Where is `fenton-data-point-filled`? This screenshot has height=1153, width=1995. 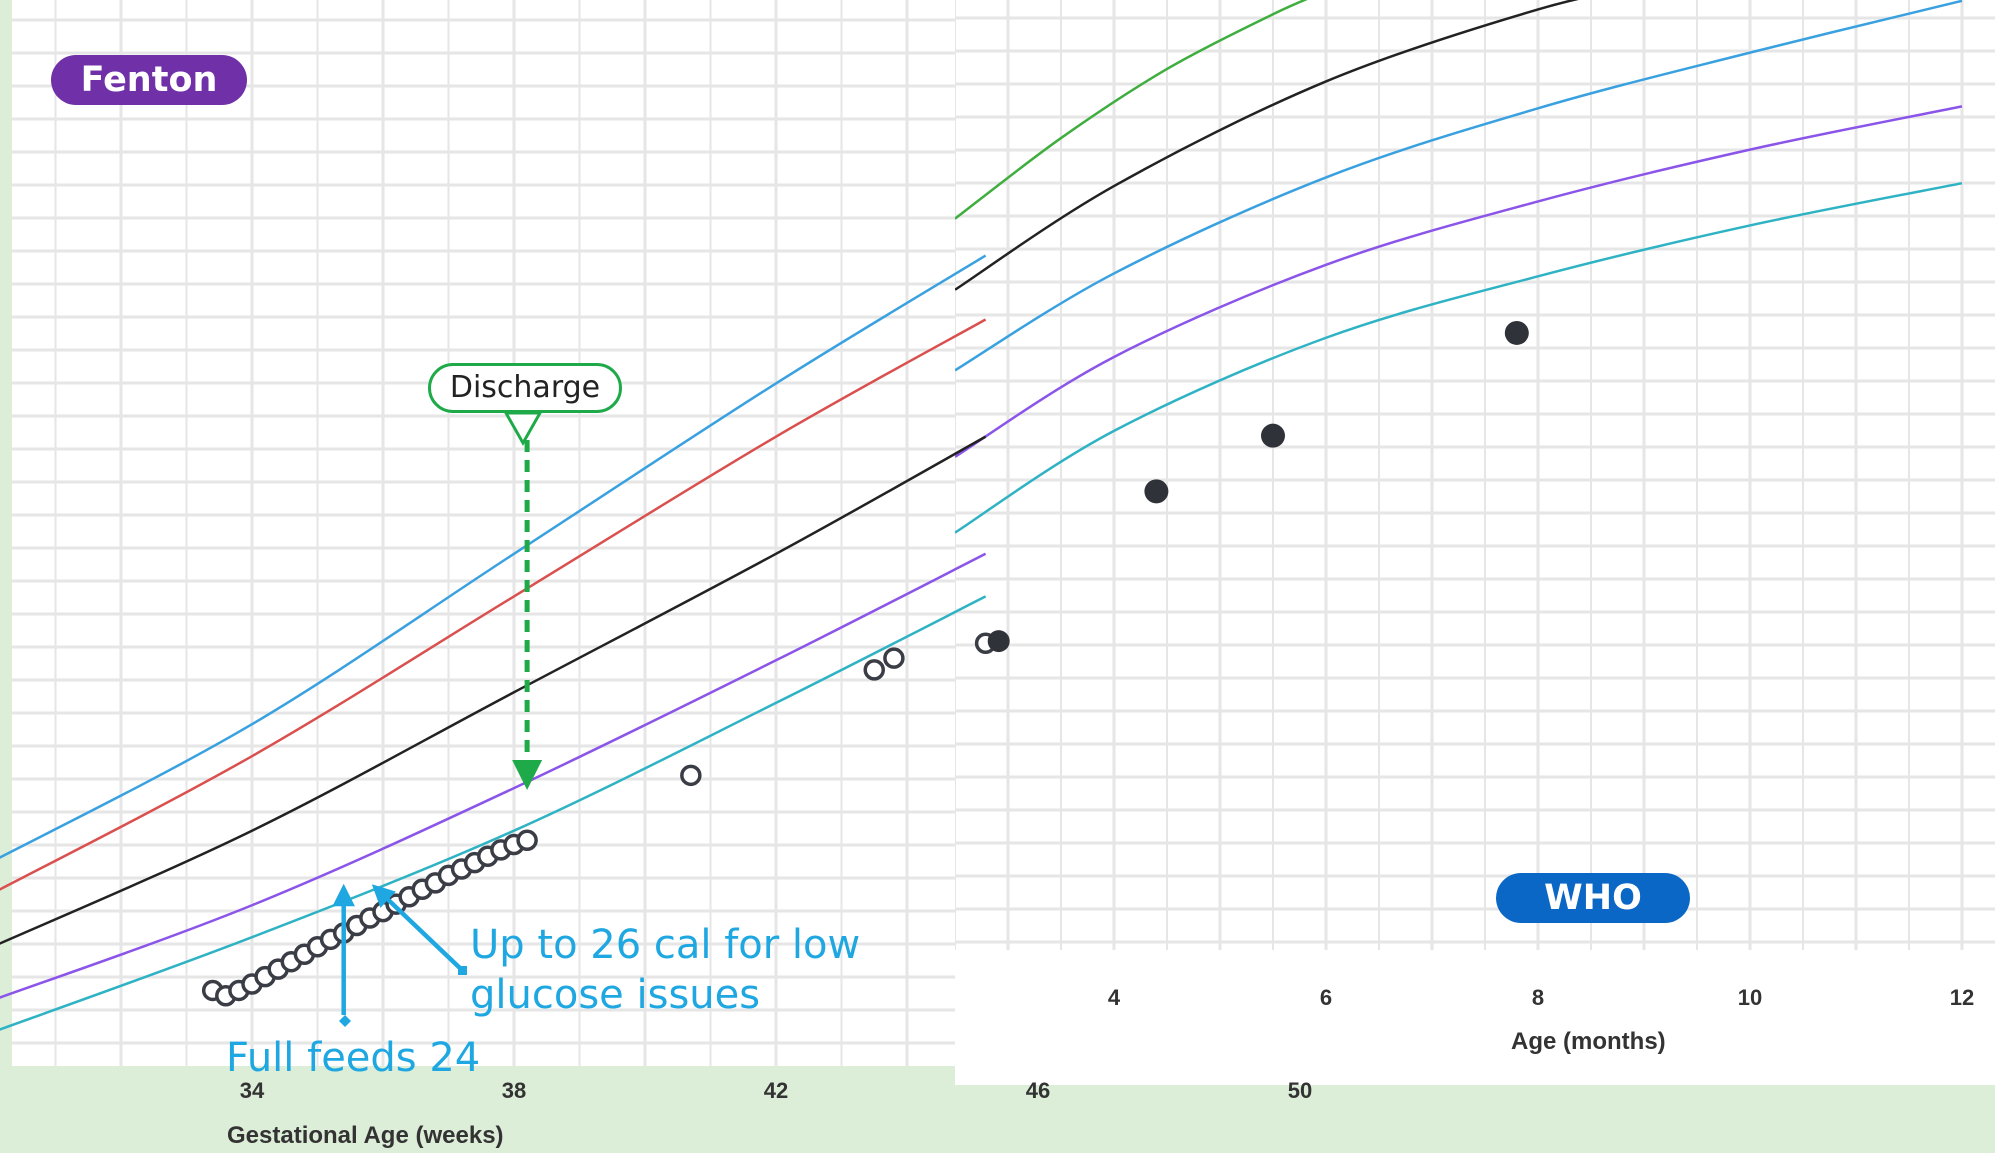
fenton-data-point-filled is located at coordinates (998, 641).